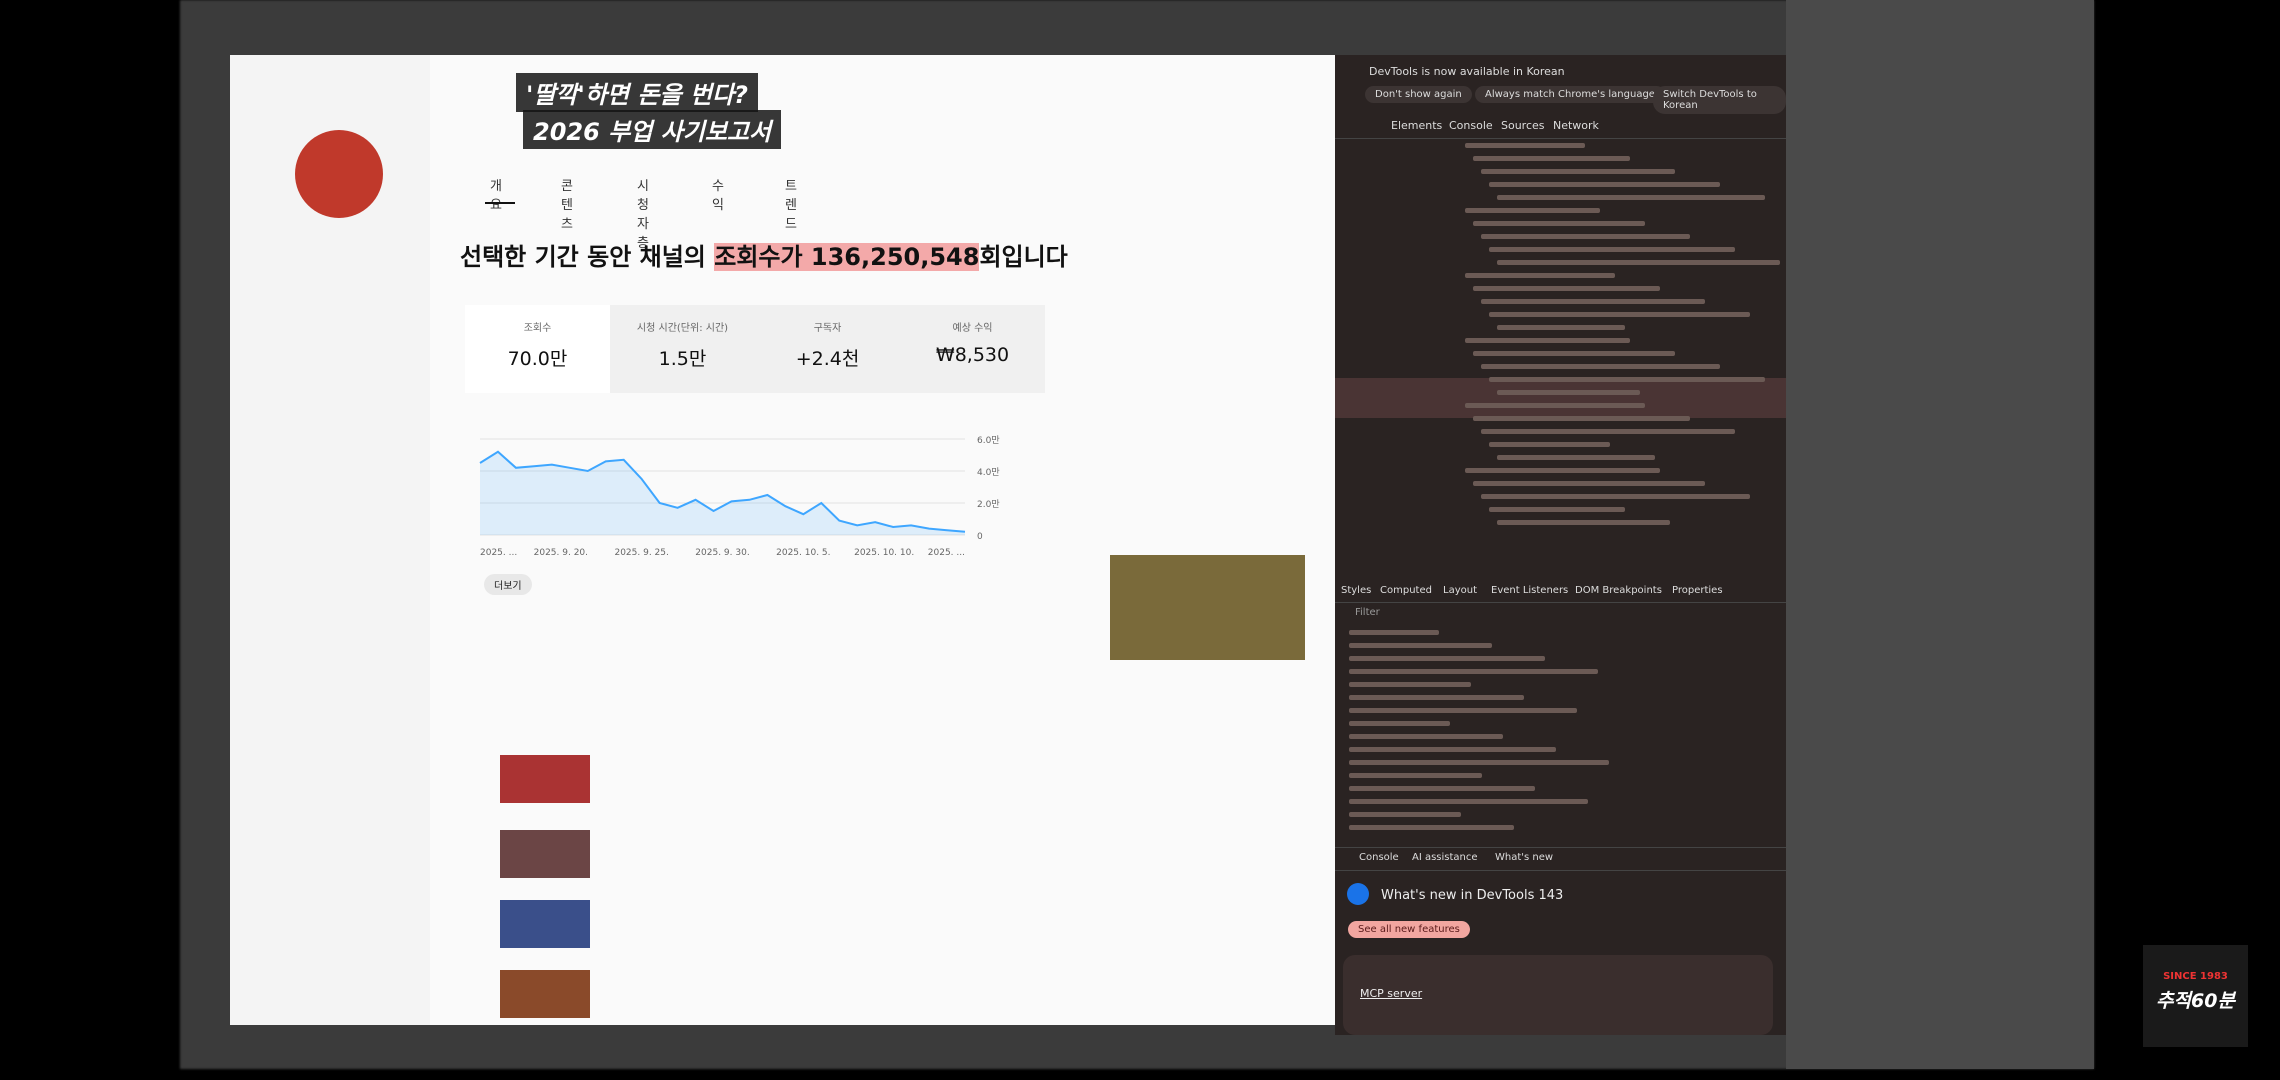  I want to click on x-tick-label: 2025. 10. 10., so click(884, 553).